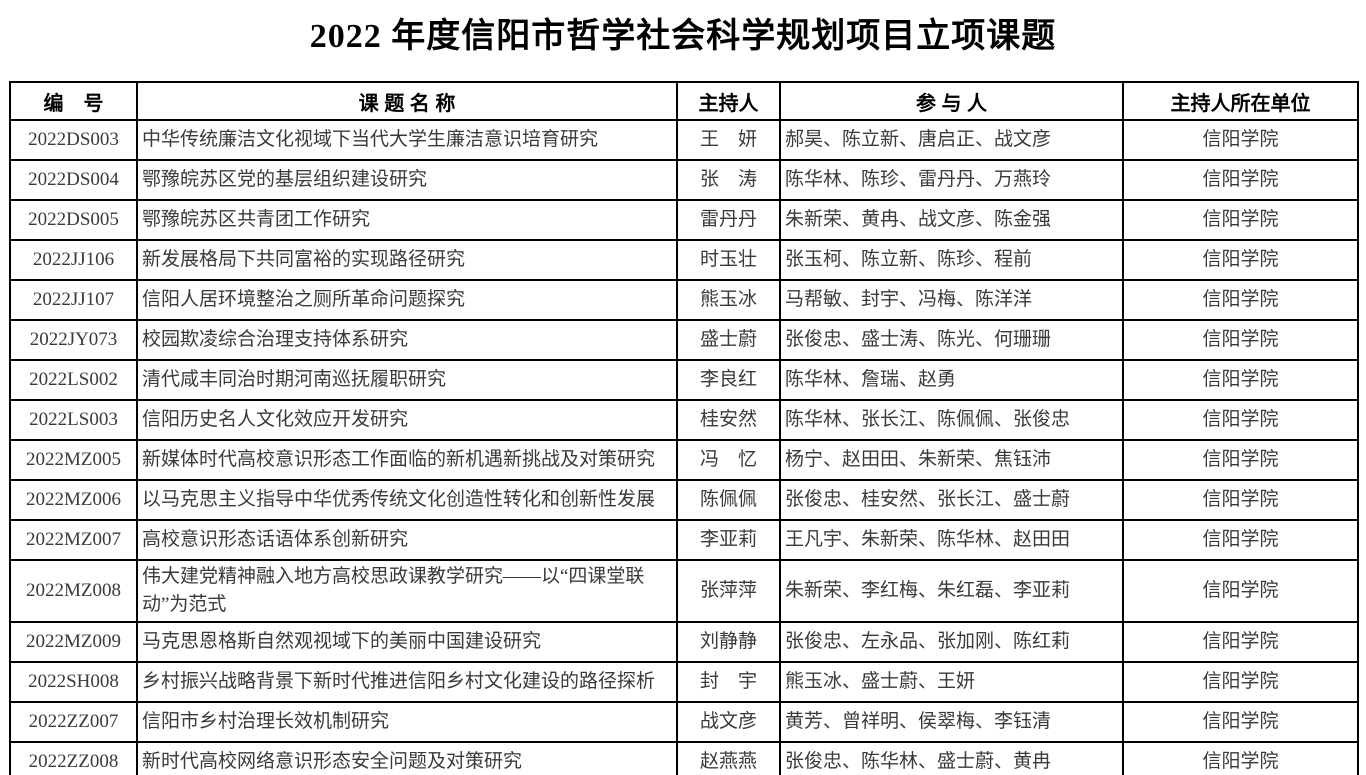  I want to click on cell-topic: 校园欺凌综合治理支持体系研究, so click(407, 340).